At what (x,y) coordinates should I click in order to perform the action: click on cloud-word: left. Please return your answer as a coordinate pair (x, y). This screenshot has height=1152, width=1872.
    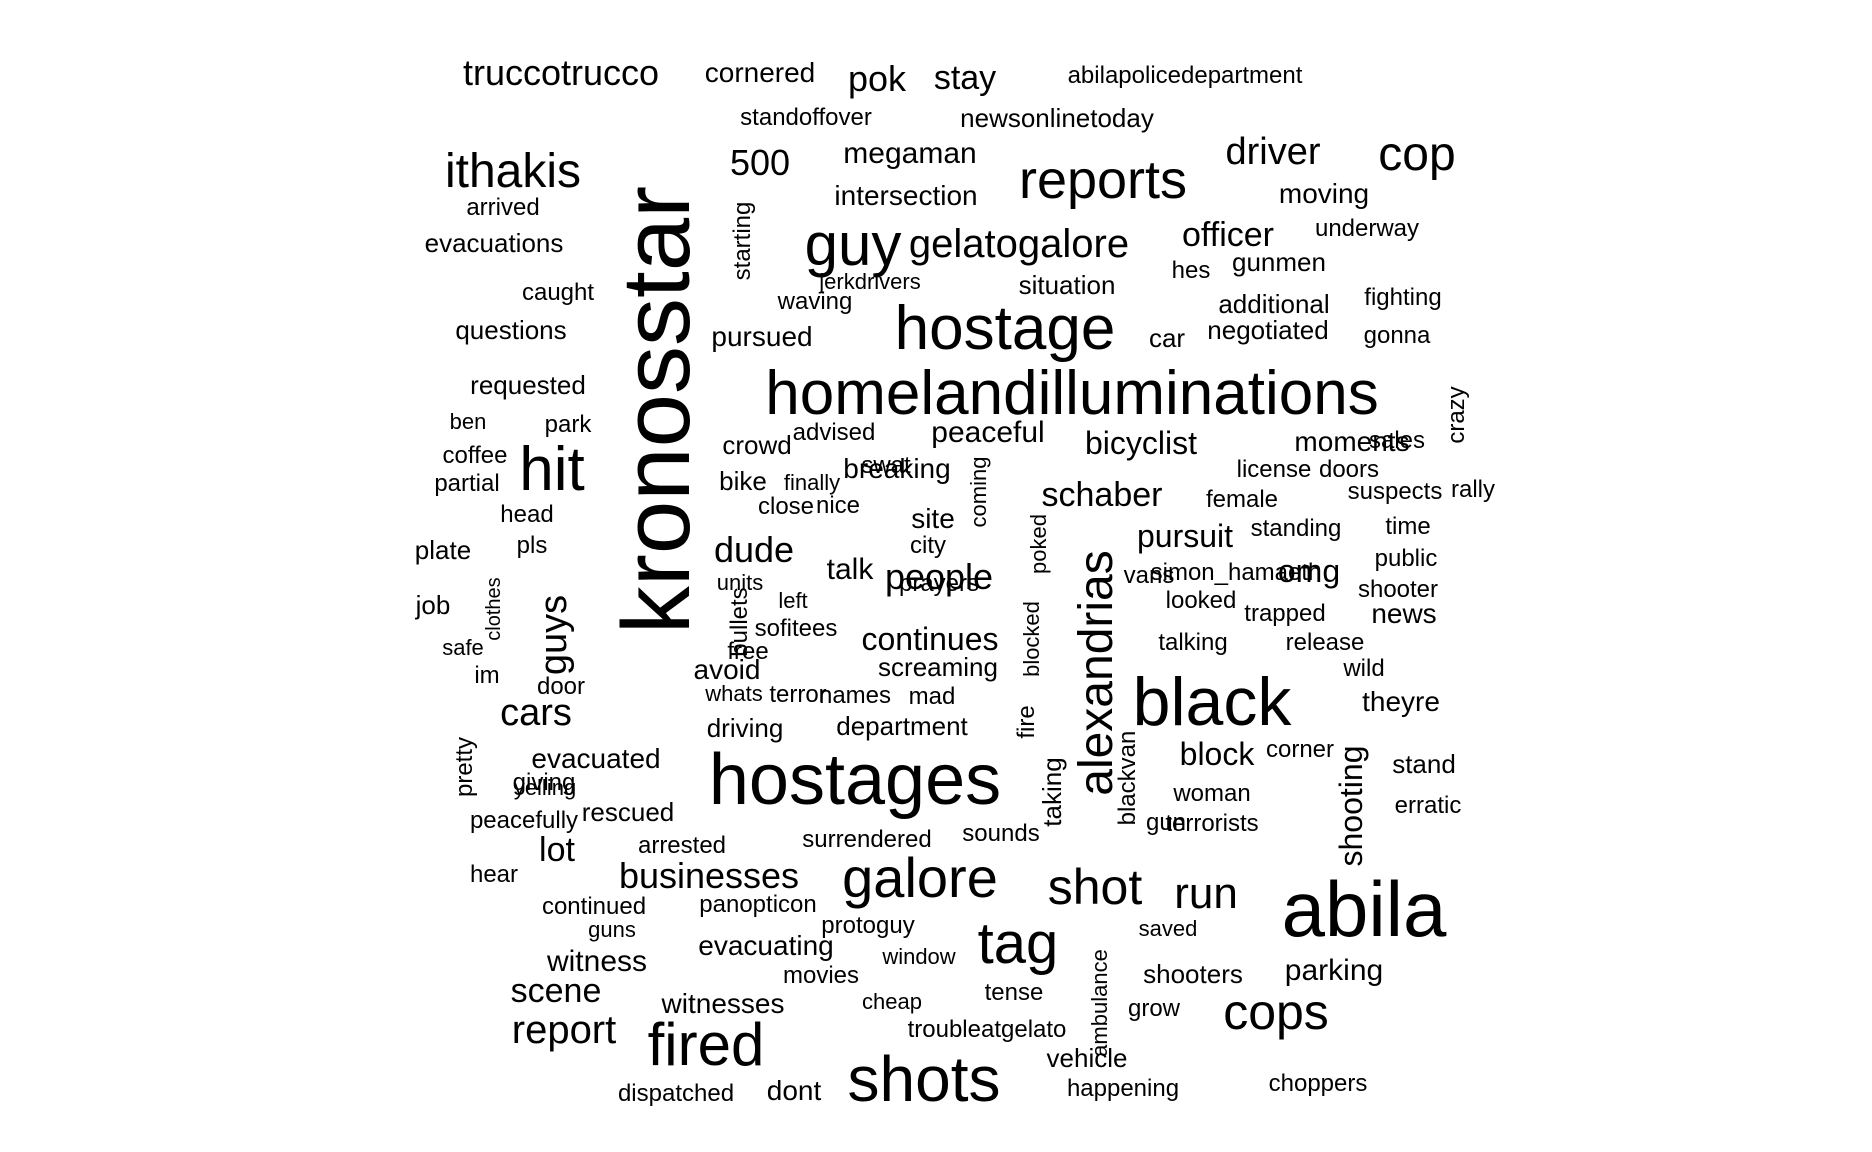
    Looking at the image, I should click on (793, 600).